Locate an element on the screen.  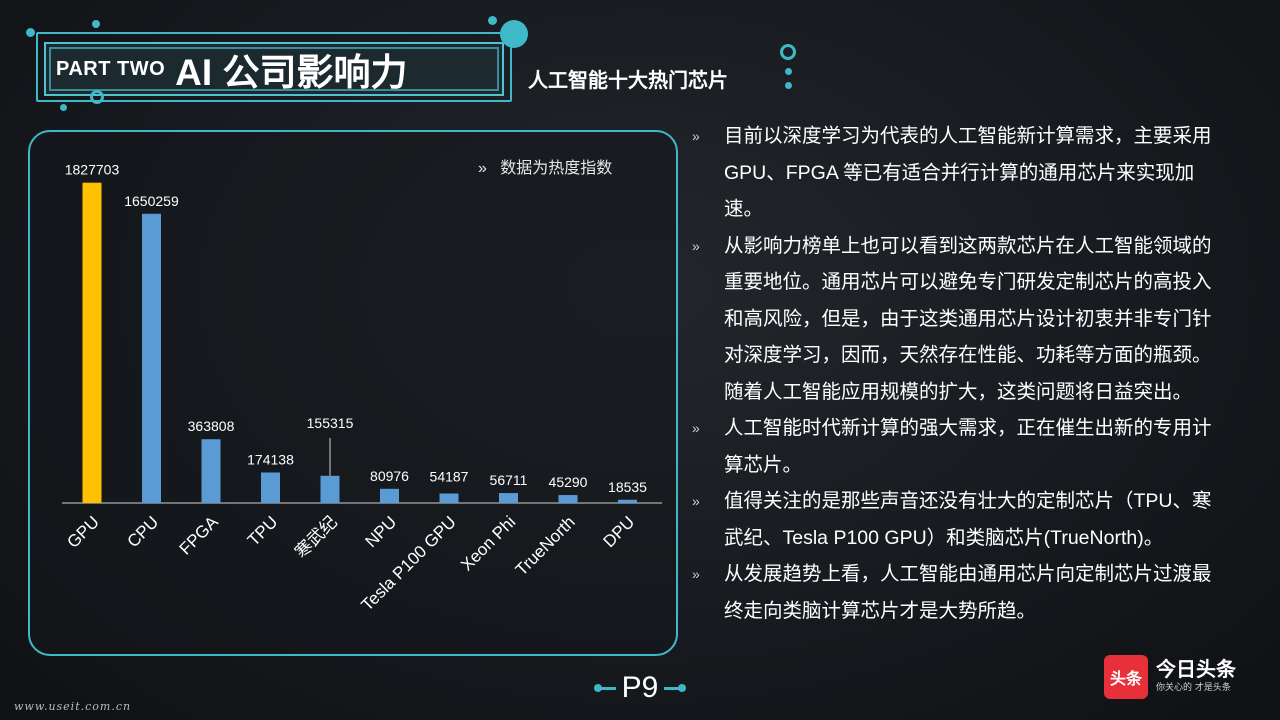
data-label: 174138 is located at coordinates (270, 459).